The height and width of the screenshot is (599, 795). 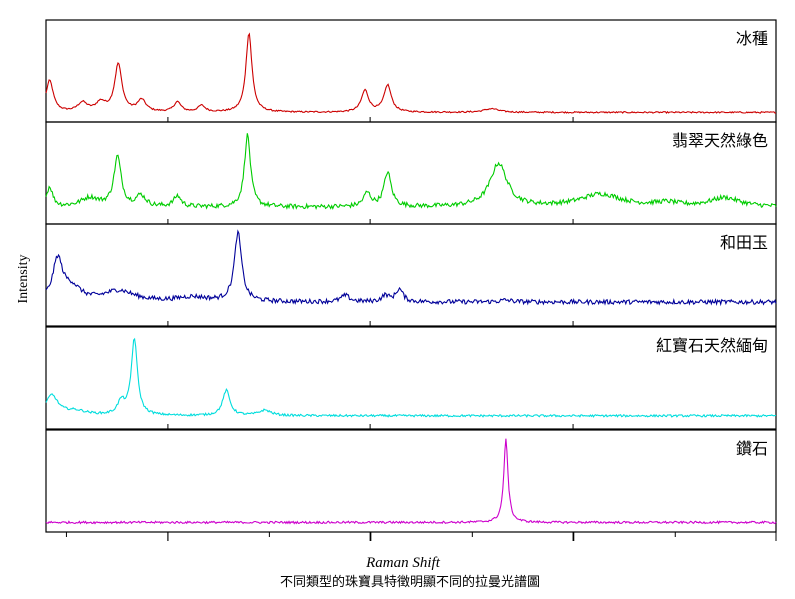 What do you see at coordinates (752, 38) in the screenshot?
I see `series-label: 冰種` at bounding box center [752, 38].